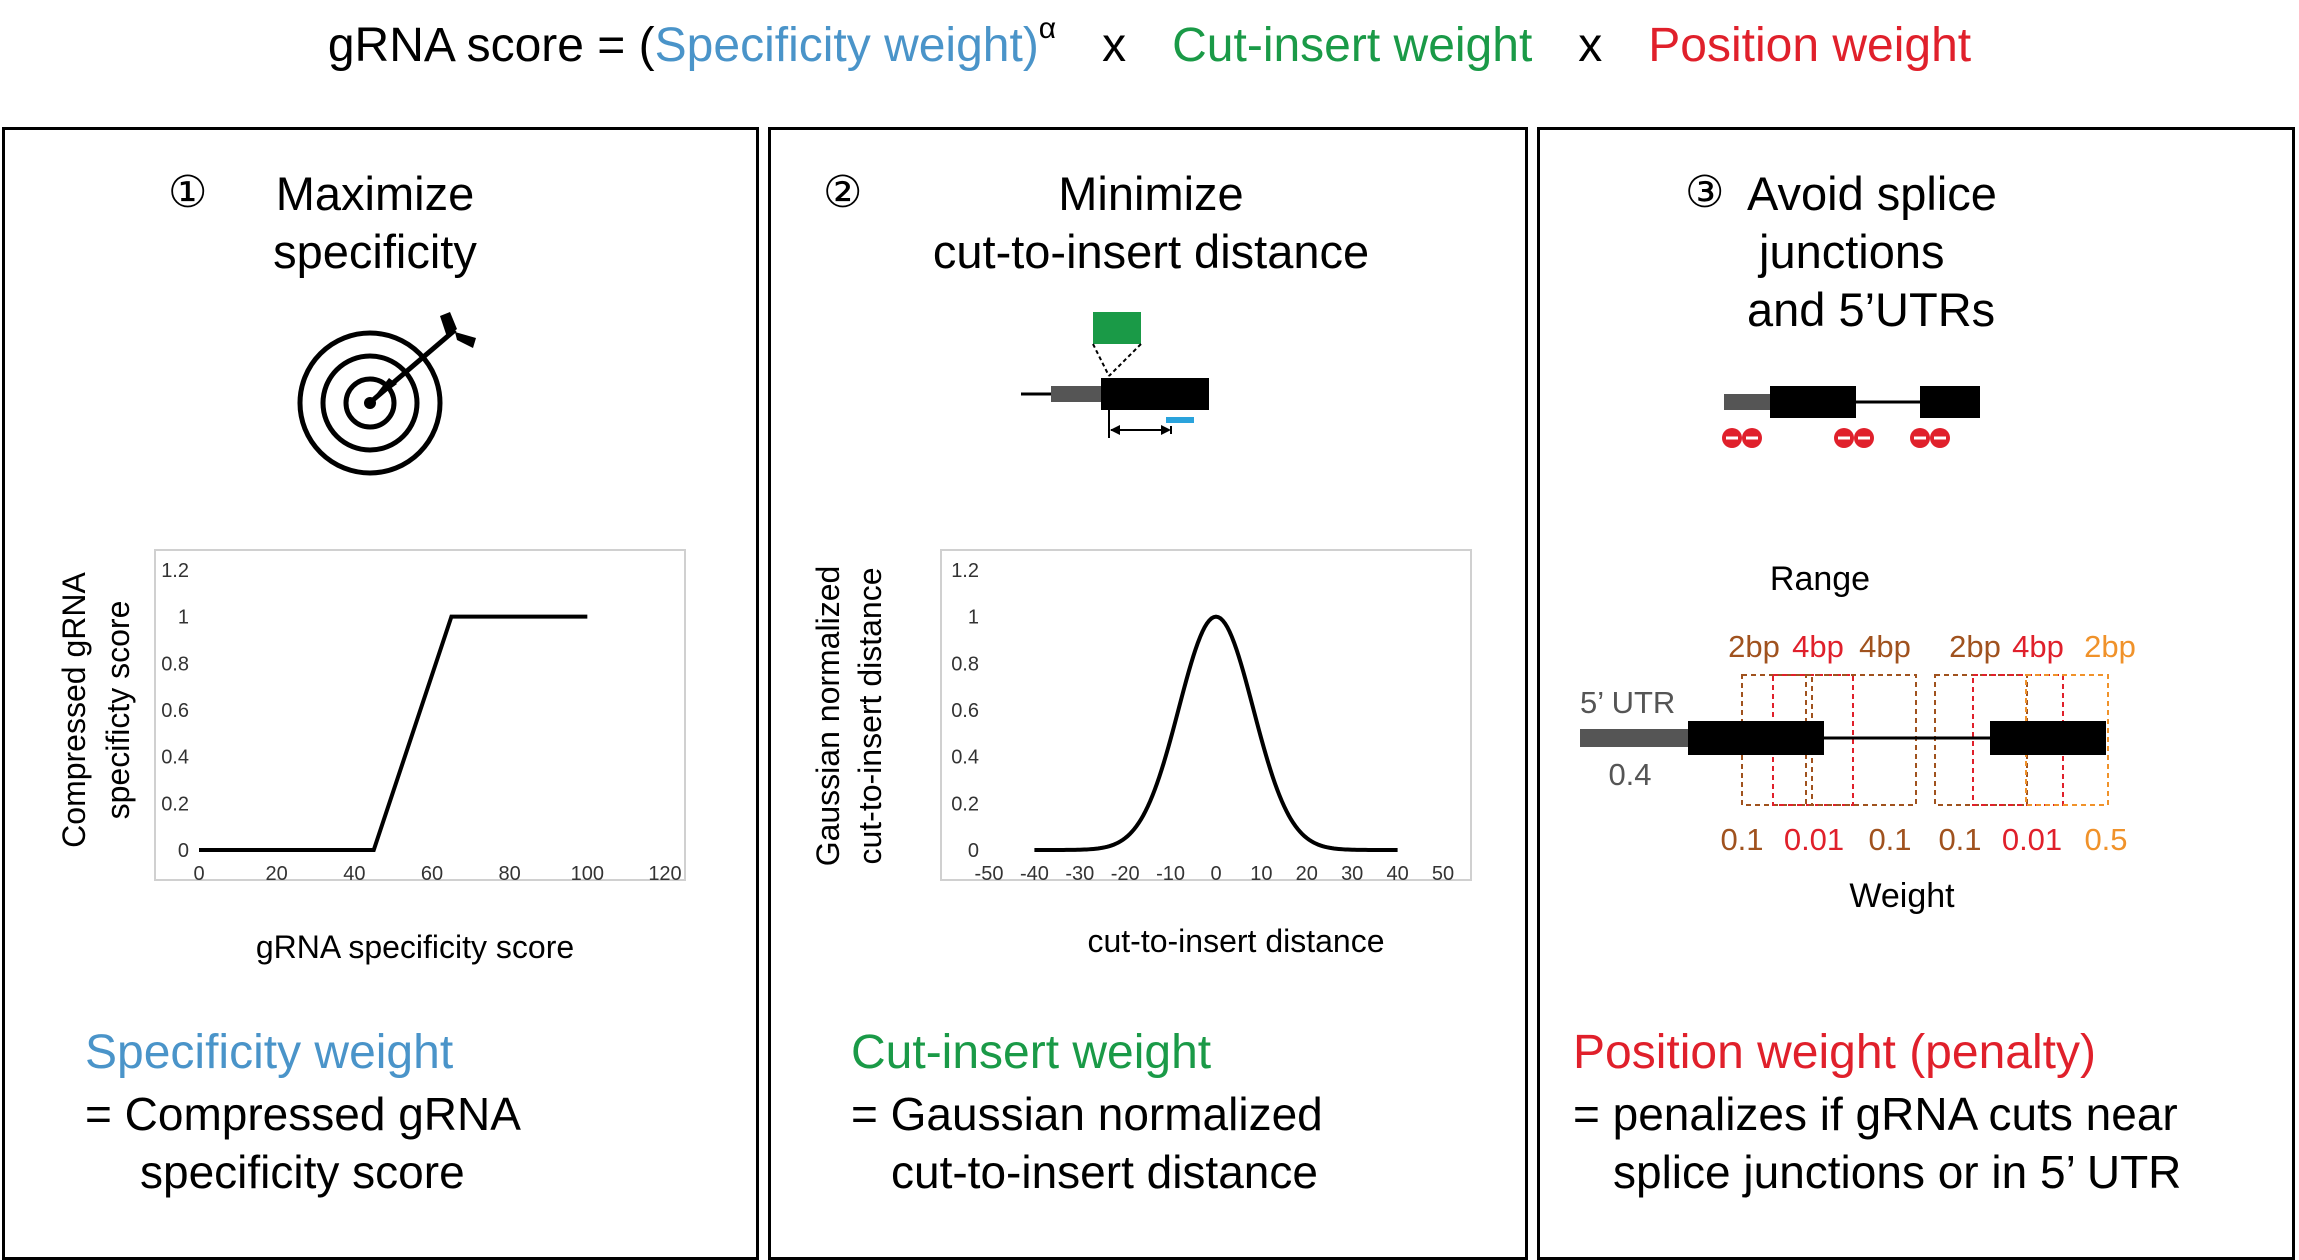  I want to click on weight-value-1: 0.1, so click(1741, 839).